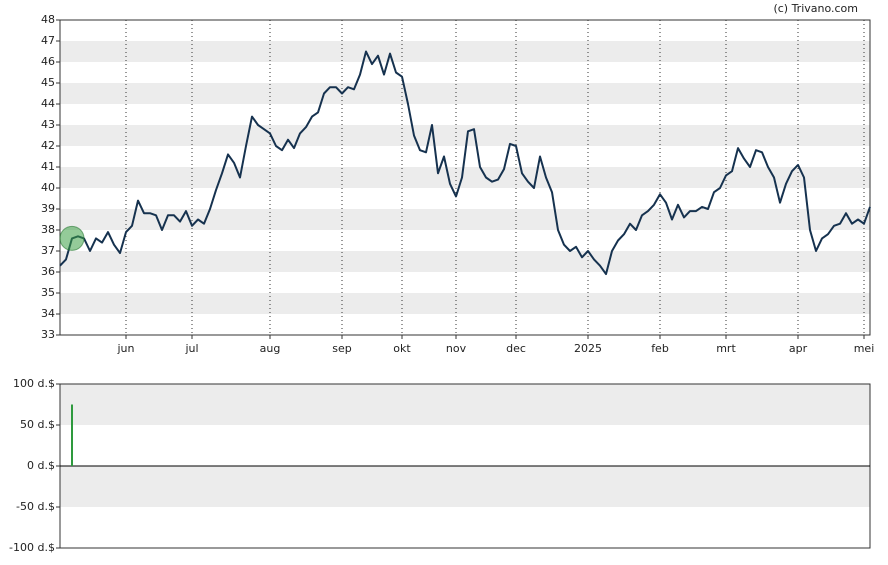 Image resolution: width=888 pixels, height=565 pixels. Describe the element at coordinates (270, 348) in the screenshot. I see `x-tick-label: aug` at that location.